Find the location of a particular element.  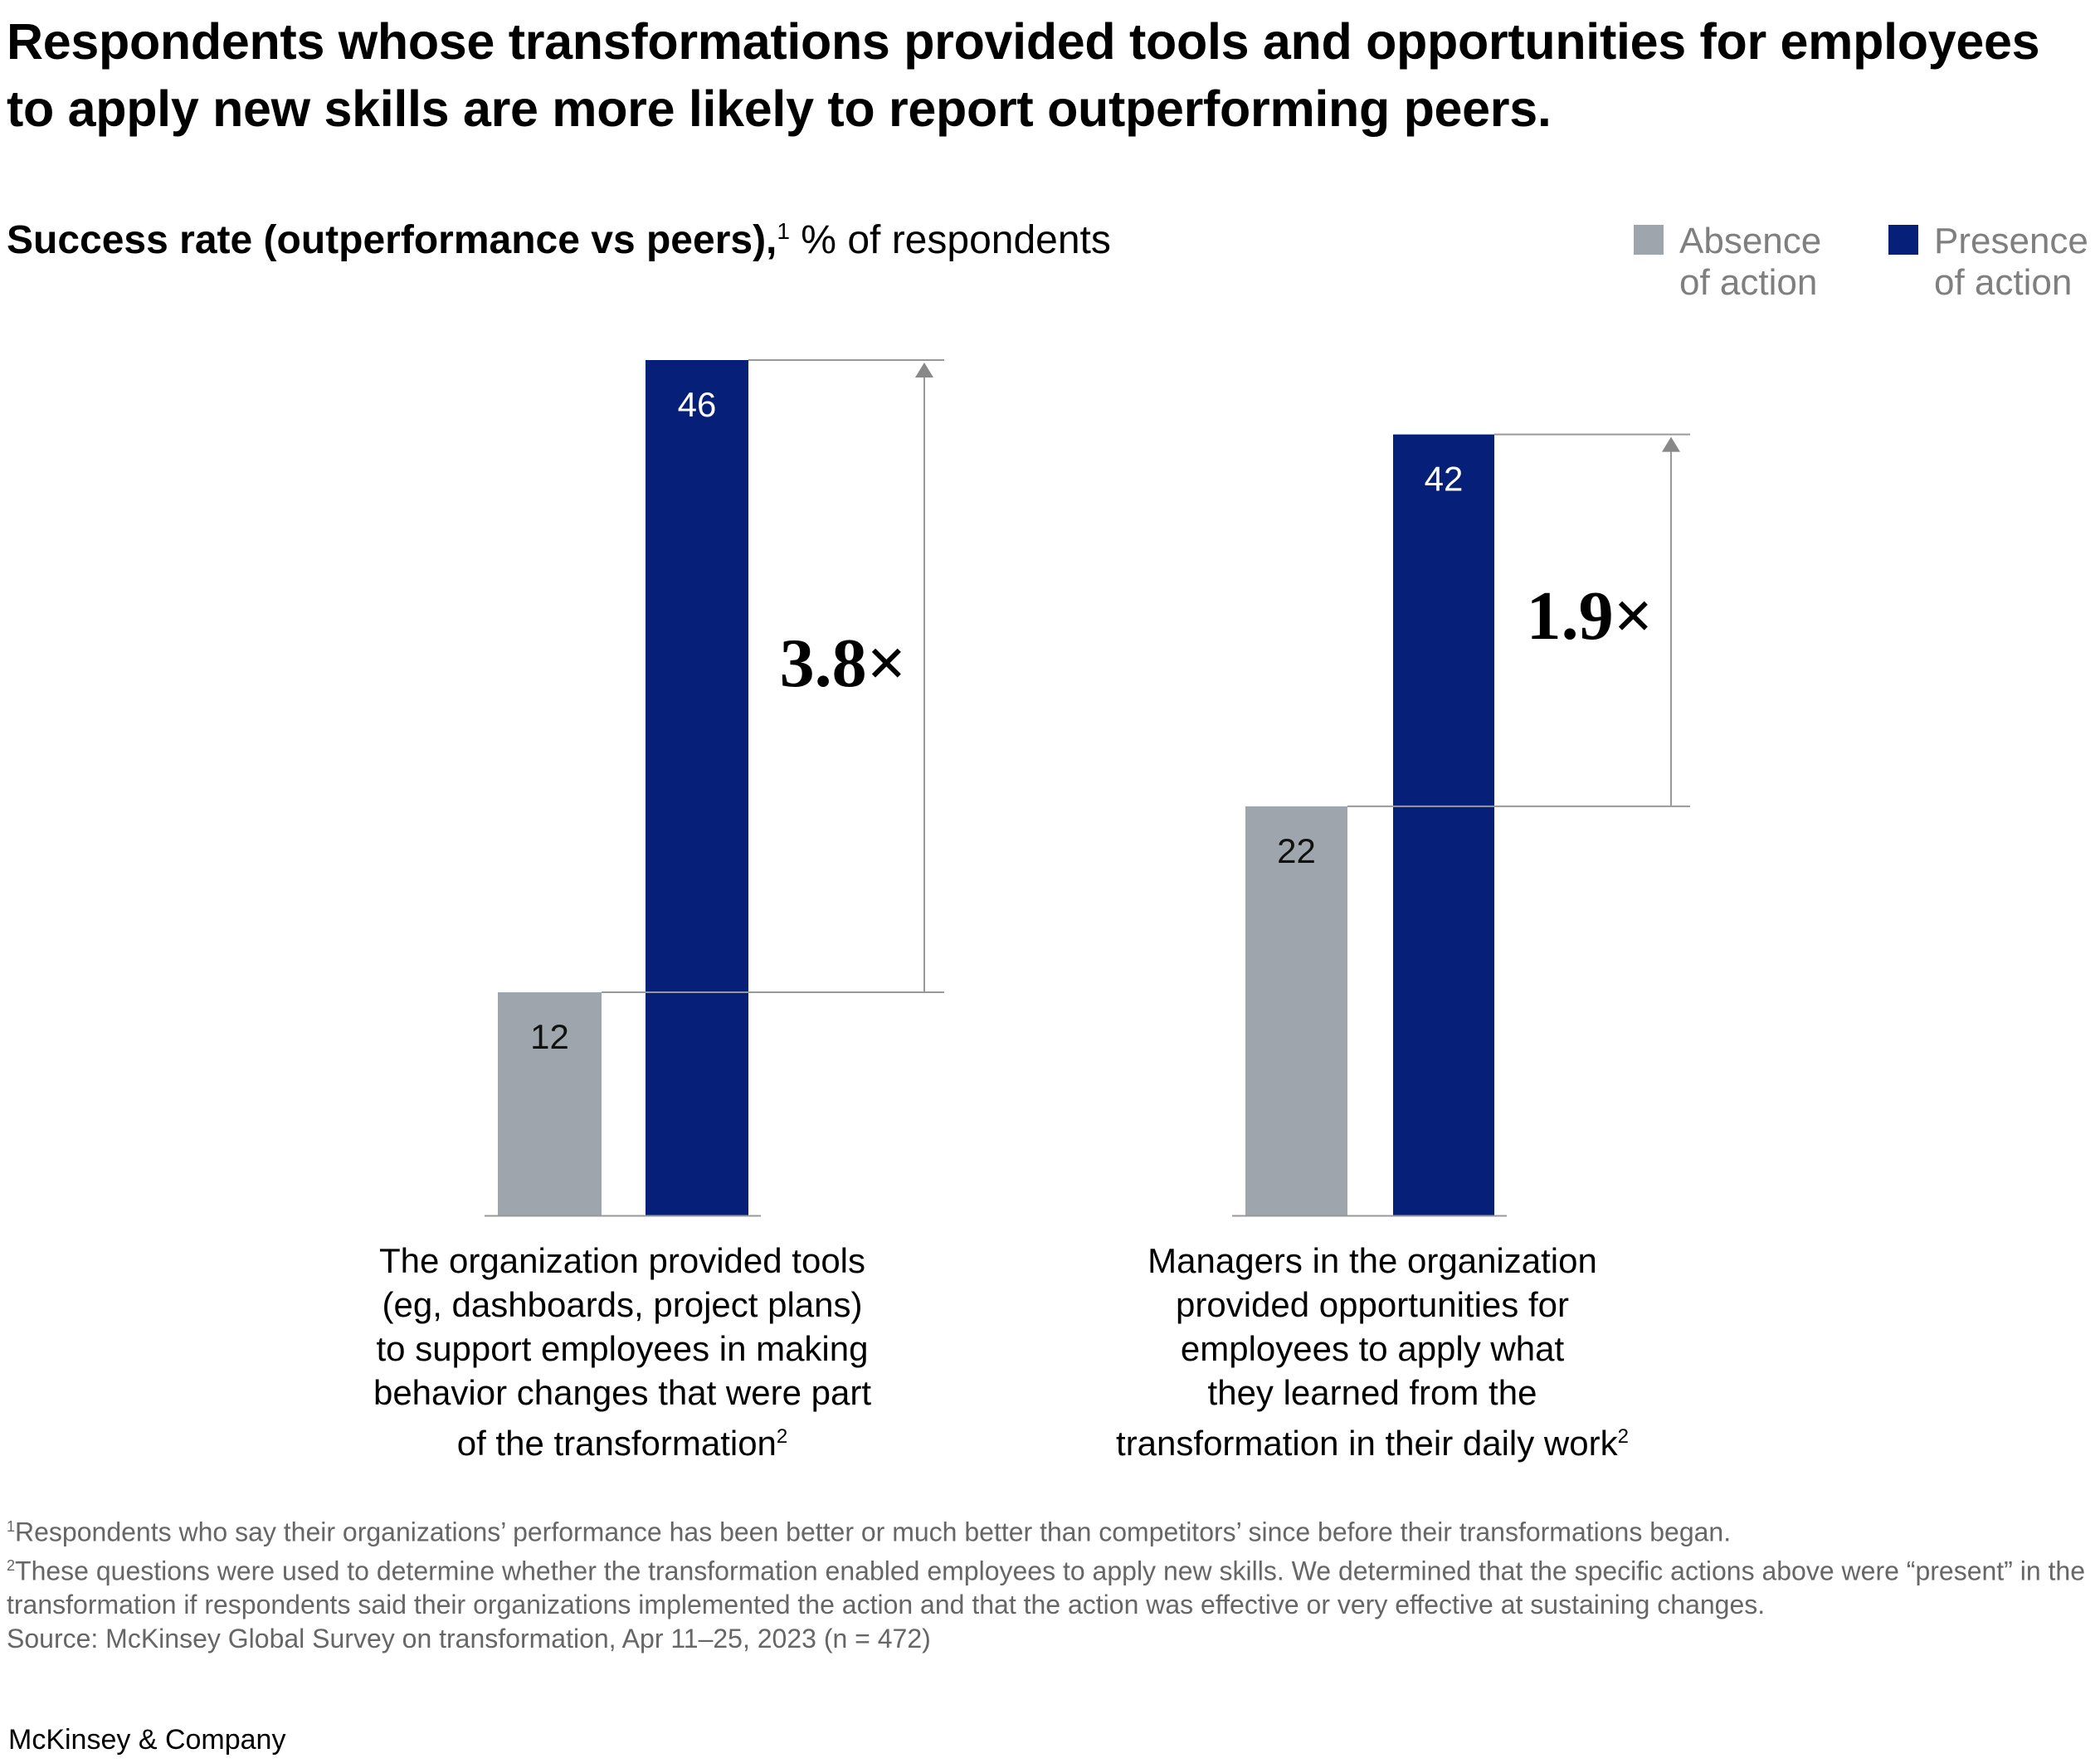

legend-presence-line1: Presence is located at coordinates (2011, 241).